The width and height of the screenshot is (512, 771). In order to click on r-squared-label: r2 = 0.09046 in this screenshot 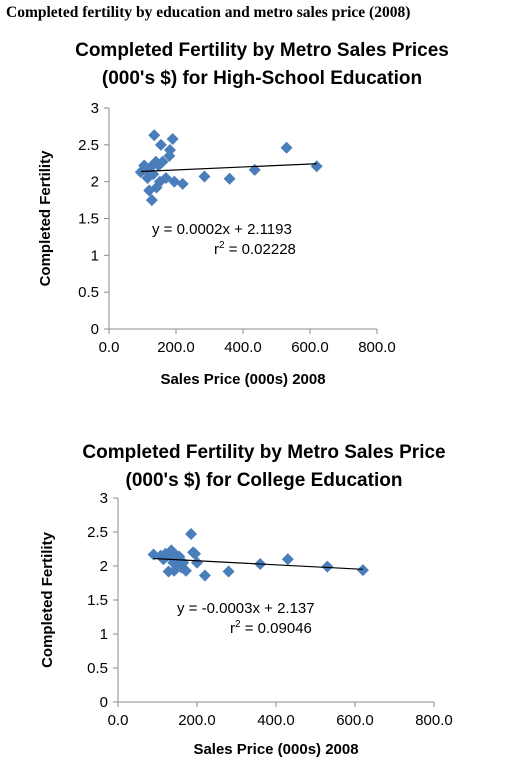, I will do `click(271, 628)`.